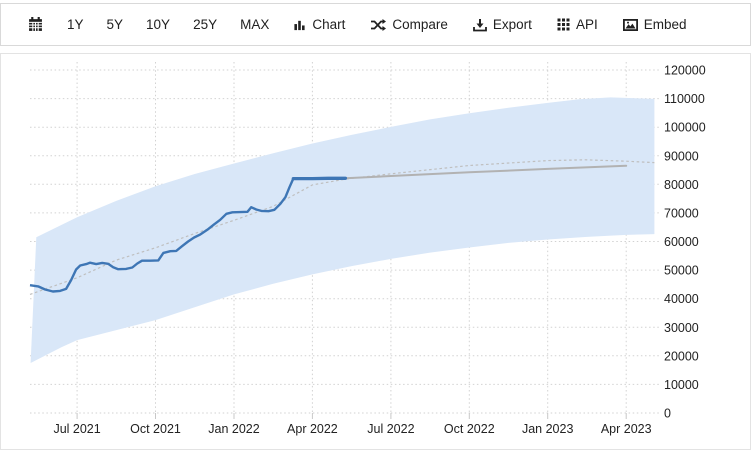  Describe the element at coordinates (630, 25) in the screenshot. I see `image-icon` at that location.